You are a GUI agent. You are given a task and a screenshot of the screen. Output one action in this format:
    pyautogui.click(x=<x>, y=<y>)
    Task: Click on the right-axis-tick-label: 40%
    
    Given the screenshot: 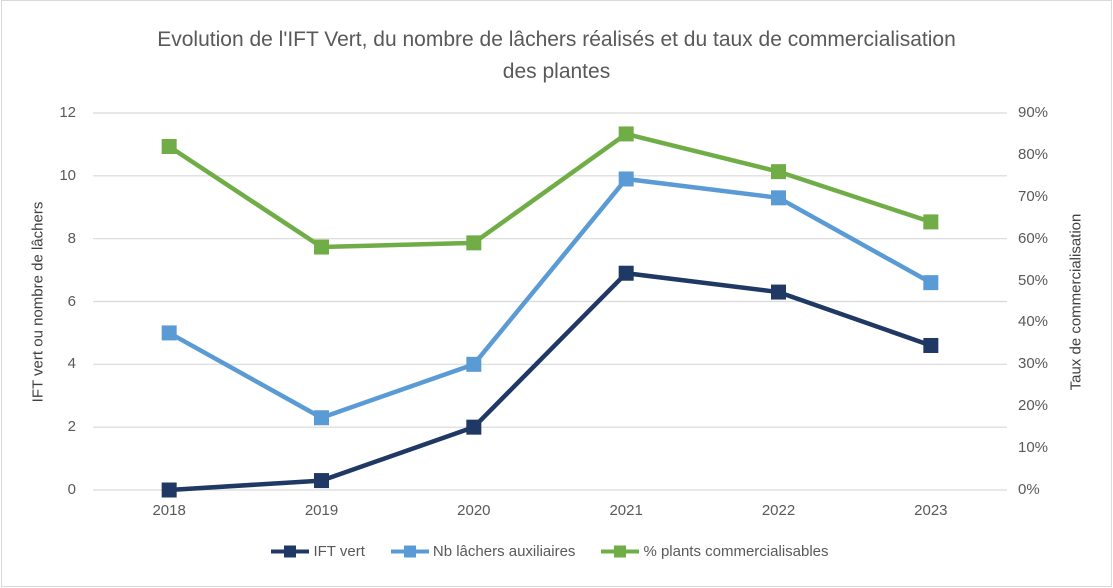 What is the action you would take?
    pyautogui.click(x=1033, y=322)
    